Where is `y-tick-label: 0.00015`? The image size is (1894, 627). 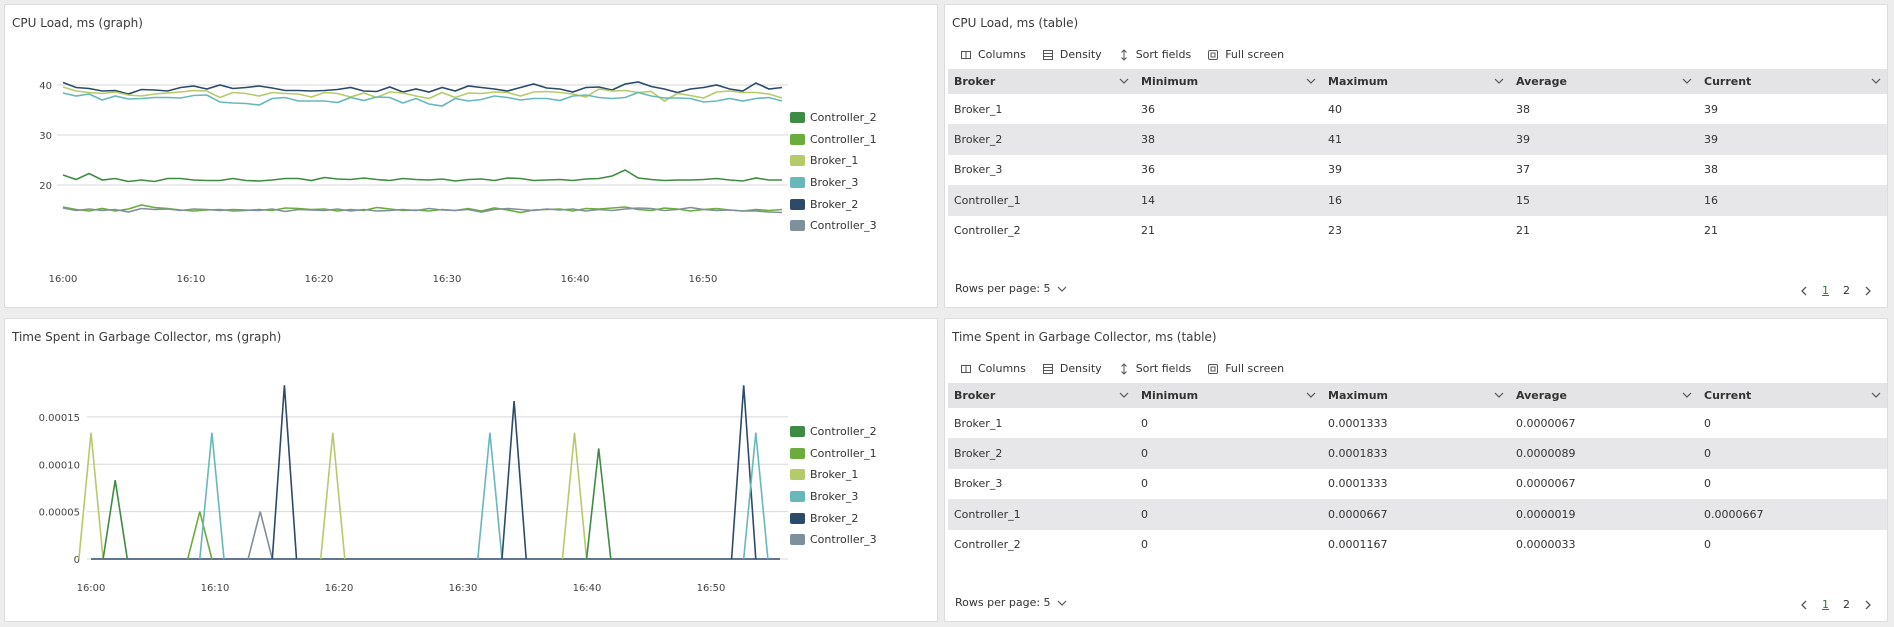 y-tick-label: 0.00015 is located at coordinates (59, 418).